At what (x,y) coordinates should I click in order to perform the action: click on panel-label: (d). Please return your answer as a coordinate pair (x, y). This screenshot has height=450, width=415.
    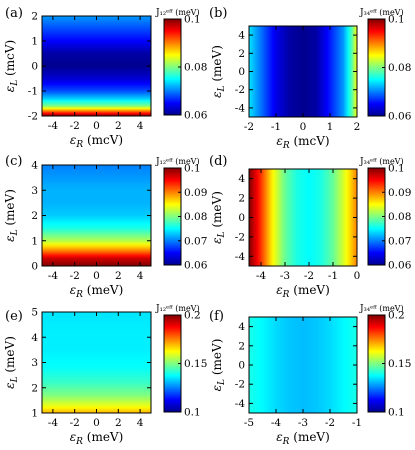
    Looking at the image, I should click on (218, 161).